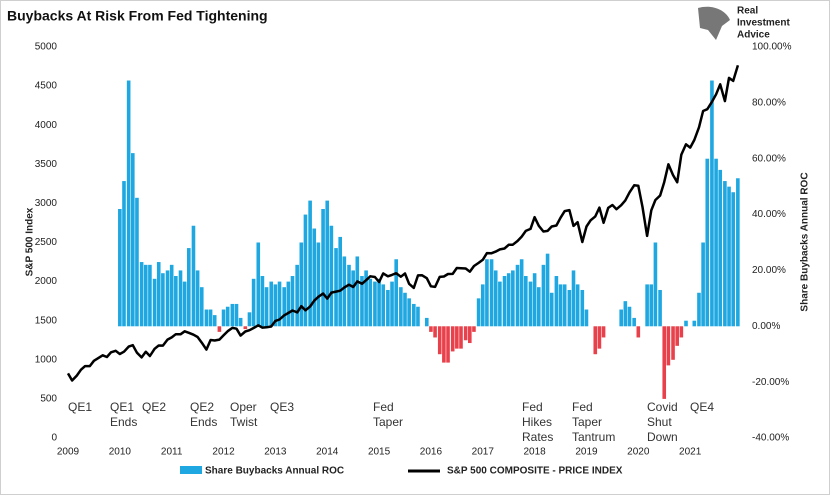  What do you see at coordinates (46, 125) in the screenshot?
I see `y-tick-label: 4000` at bounding box center [46, 125].